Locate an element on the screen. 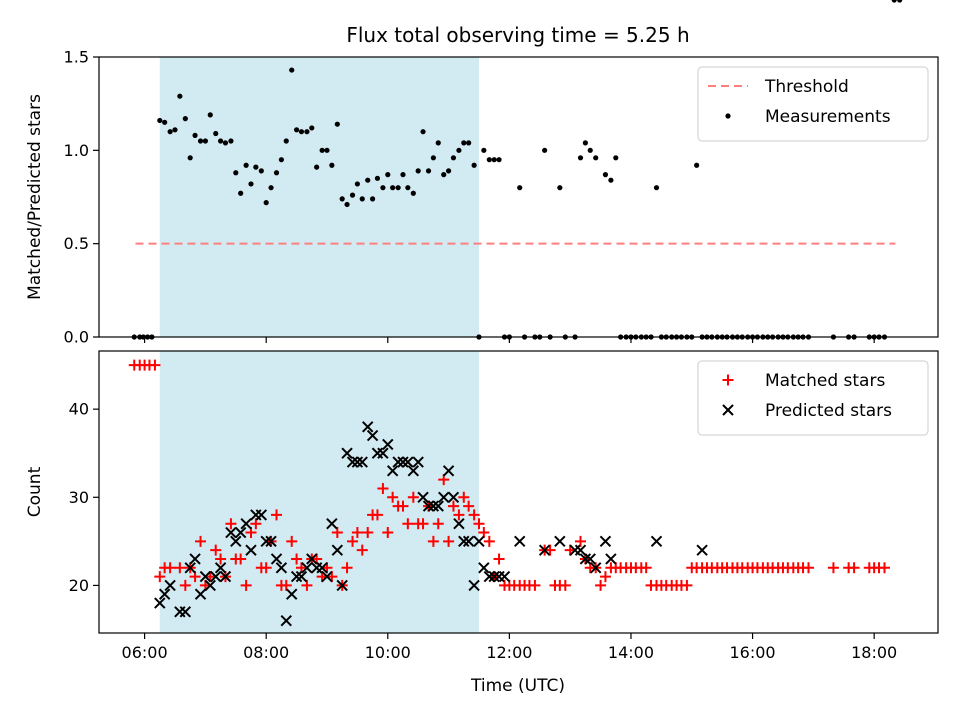  ratio-y-axis-label: Matched/Predicted stars is located at coordinates (35, 197).